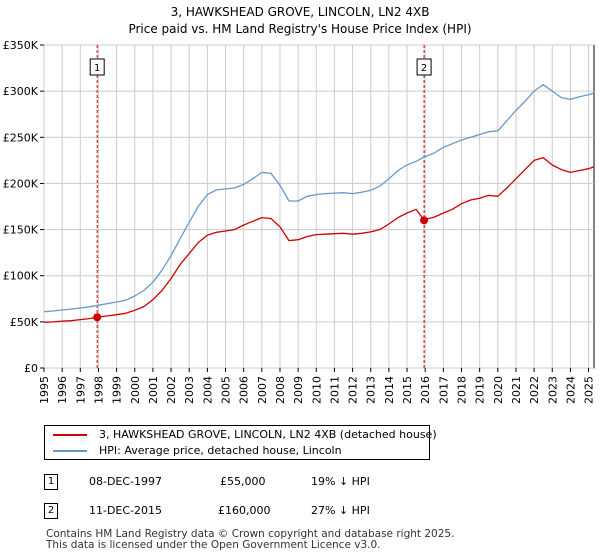 The width and height of the screenshot is (600, 560). What do you see at coordinates (534, 390) in the screenshot?
I see `x-tick-label: 2022` at bounding box center [534, 390].